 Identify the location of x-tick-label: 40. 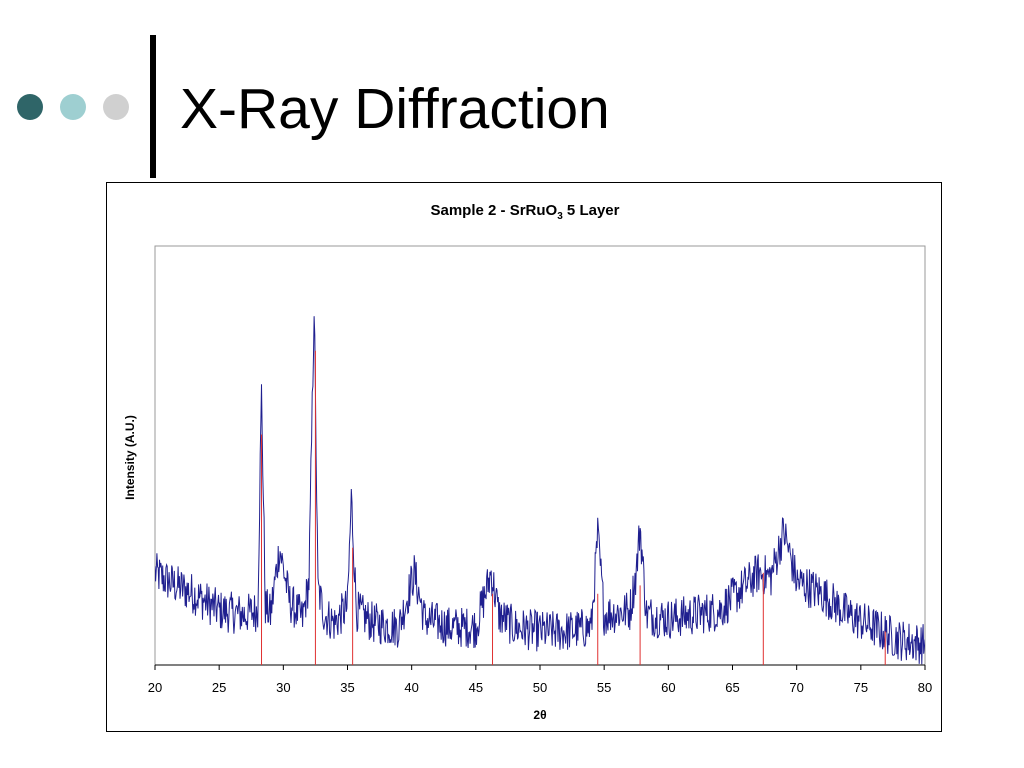
(411, 687).